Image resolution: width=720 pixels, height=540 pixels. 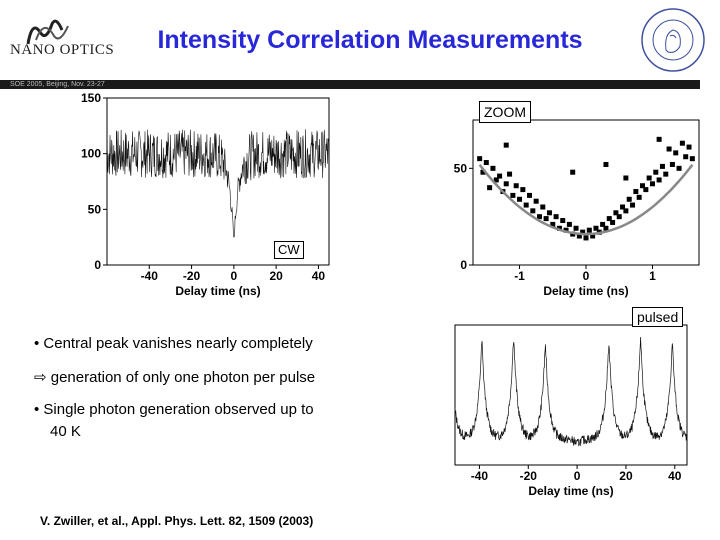 What do you see at coordinates (370, 40) in the screenshot?
I see `slide-title: Intensity Correlation Measurements` at bounding box center [370, 40].